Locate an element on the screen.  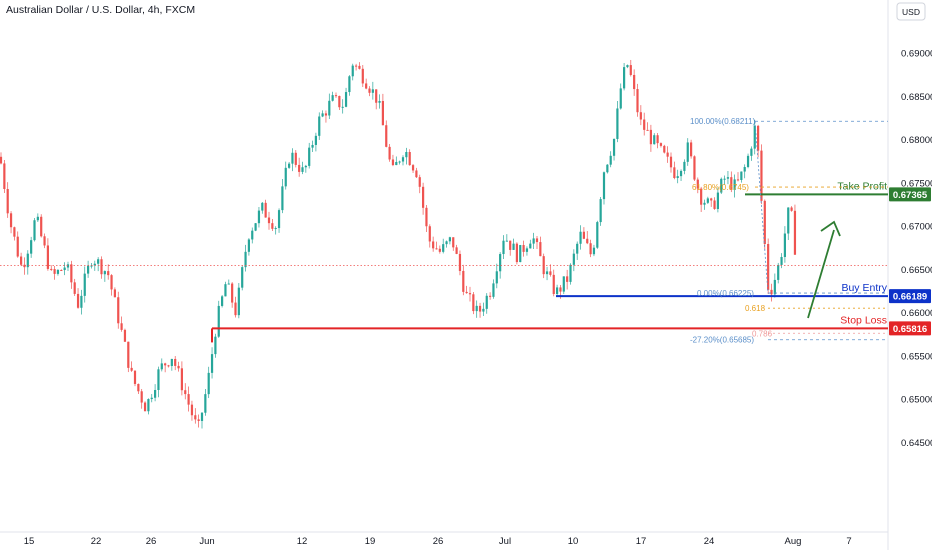
y-tick-label: 0.65500 is located at coordinates (916, 356).